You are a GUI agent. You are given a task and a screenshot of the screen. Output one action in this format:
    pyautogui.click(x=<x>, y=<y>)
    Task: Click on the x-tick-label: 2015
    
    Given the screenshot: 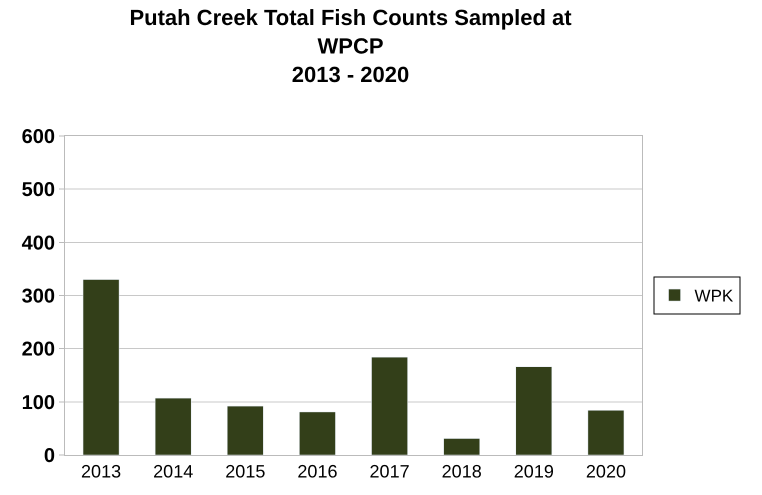 What is the action you would take?
    pyautogui.click(x=245, y=472)
    